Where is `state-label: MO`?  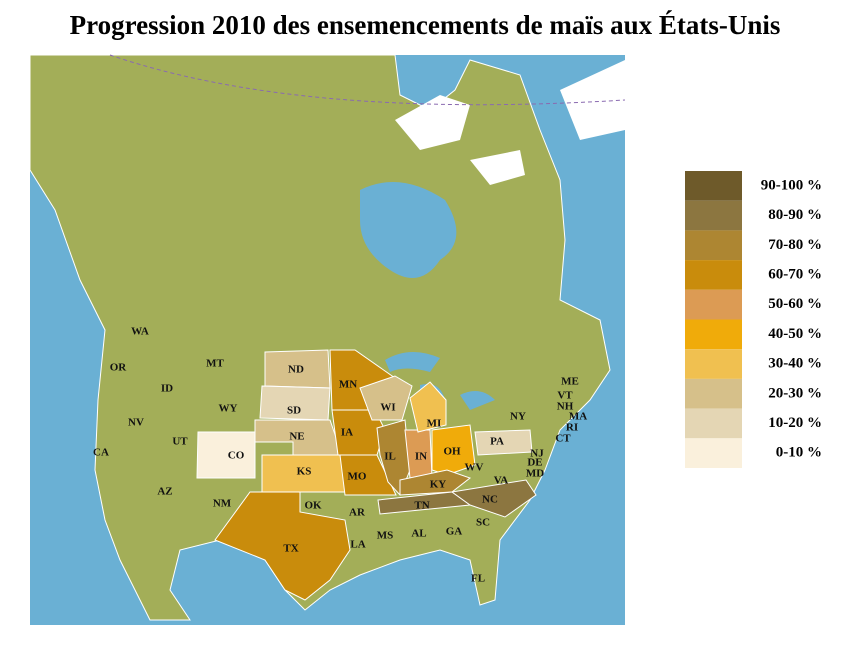
state-label: MO is located at coordinates (357, 477).